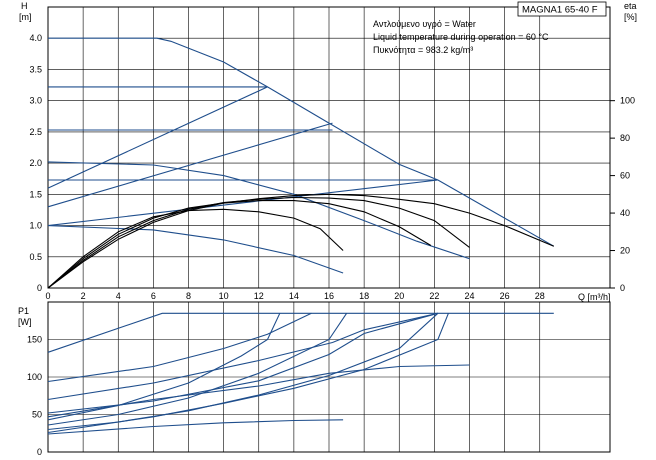 This screenshot has height=460, width=656. Describe the element at coordinates (434, 296) in the screenshot. I see `flow-tick-label: 22` at that location.